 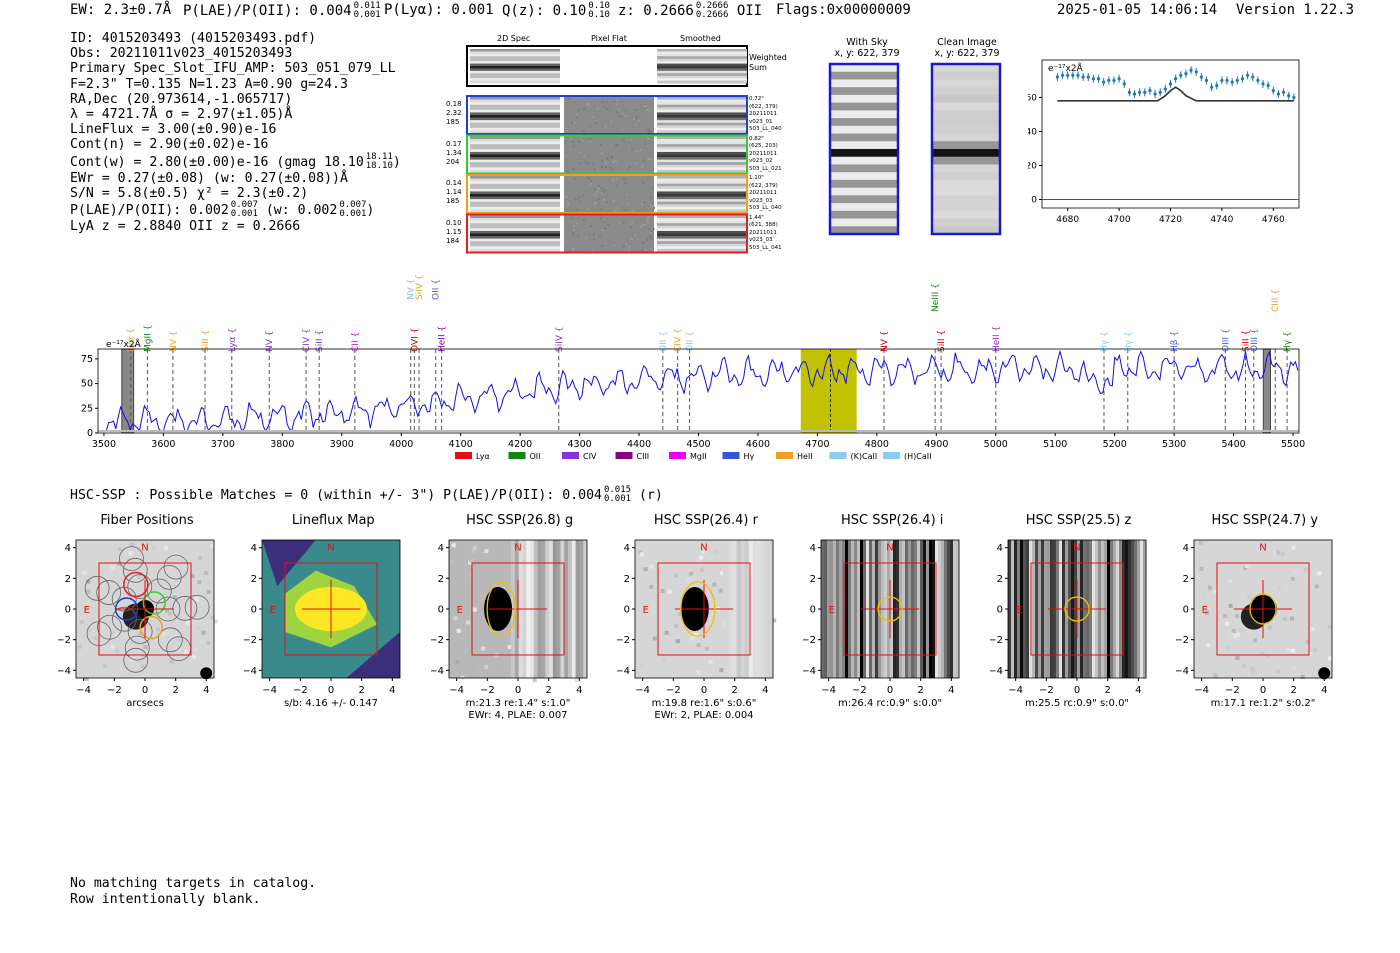 What do you see at coordinates (702, 233) in the screenshot?
I see `spec2d-row-3-smooth` at bounding box center [702, 233].